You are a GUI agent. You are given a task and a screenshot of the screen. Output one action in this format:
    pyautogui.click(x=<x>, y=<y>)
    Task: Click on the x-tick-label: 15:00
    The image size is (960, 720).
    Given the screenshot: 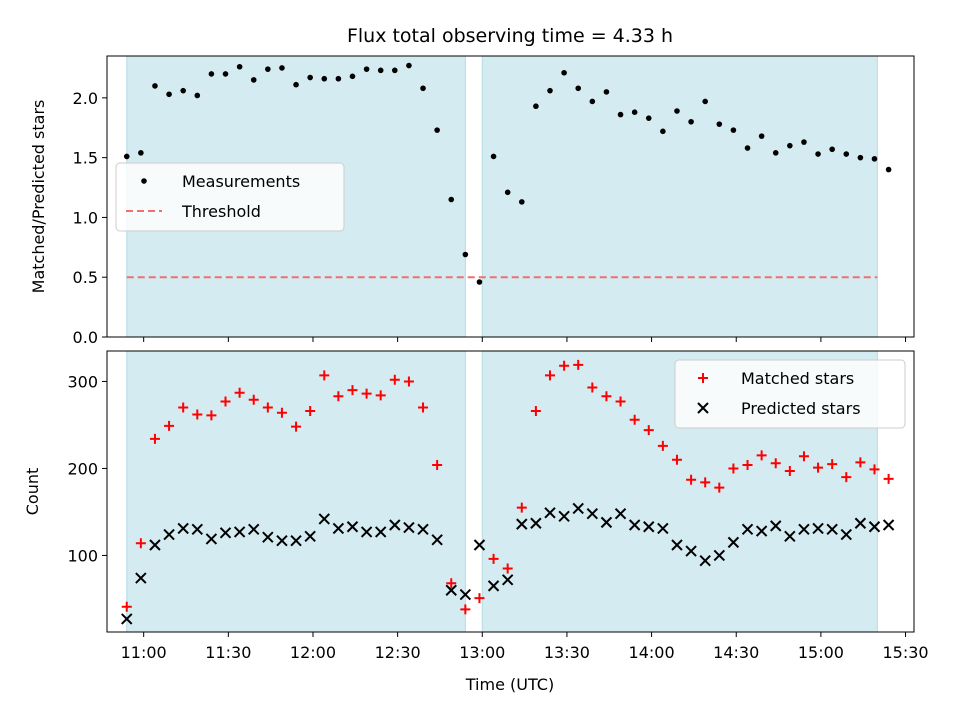 What is the action you would take?
    pyautogui.click(x=821, y=652)
    